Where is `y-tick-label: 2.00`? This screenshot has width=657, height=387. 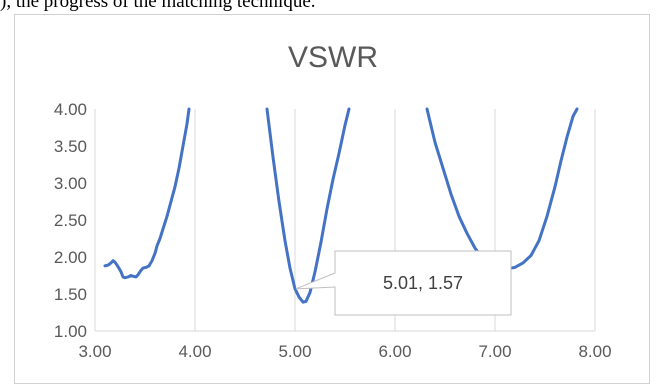
y-tick-label: 2.00 is located at coordinates (70, 257).